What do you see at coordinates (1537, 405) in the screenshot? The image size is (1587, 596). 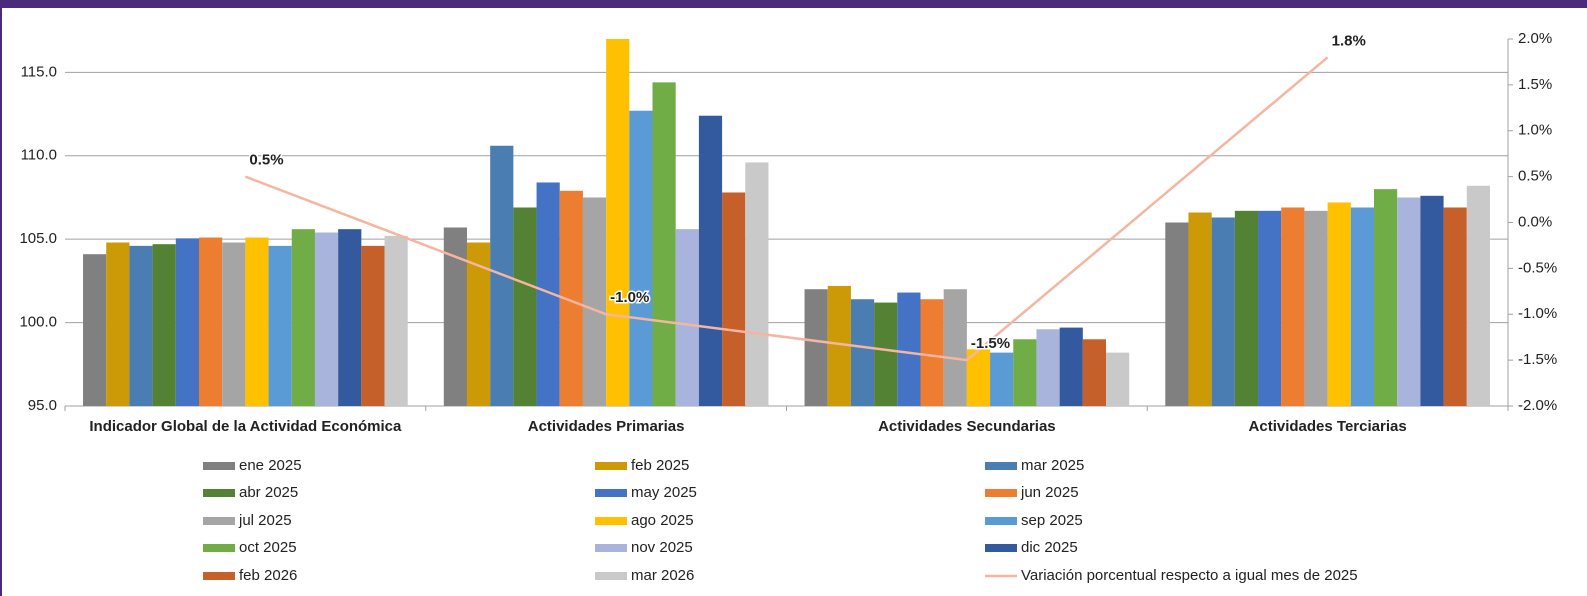 I see `y2-tick-label: -2.0%` at bounding box center [1537, 405].